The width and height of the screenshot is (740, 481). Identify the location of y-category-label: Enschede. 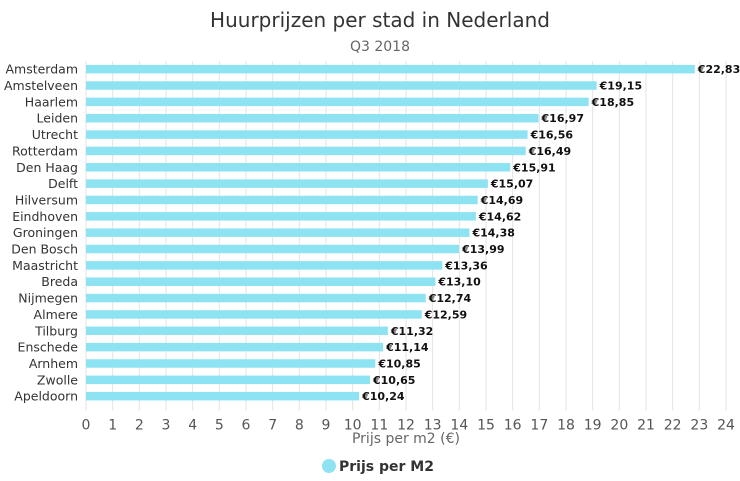
(48, 347).